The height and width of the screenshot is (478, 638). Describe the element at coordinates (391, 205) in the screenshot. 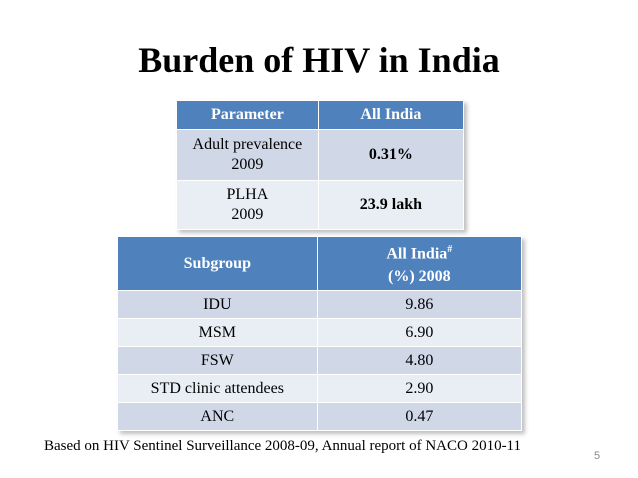

I see `value-cell: 23.9 lakh` at that location.